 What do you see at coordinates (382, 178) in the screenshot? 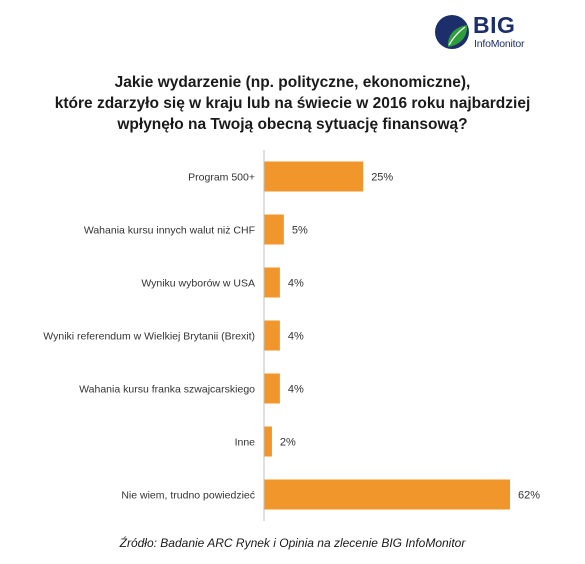
I see `value-label: 25%` at bounding box center [382, 178].